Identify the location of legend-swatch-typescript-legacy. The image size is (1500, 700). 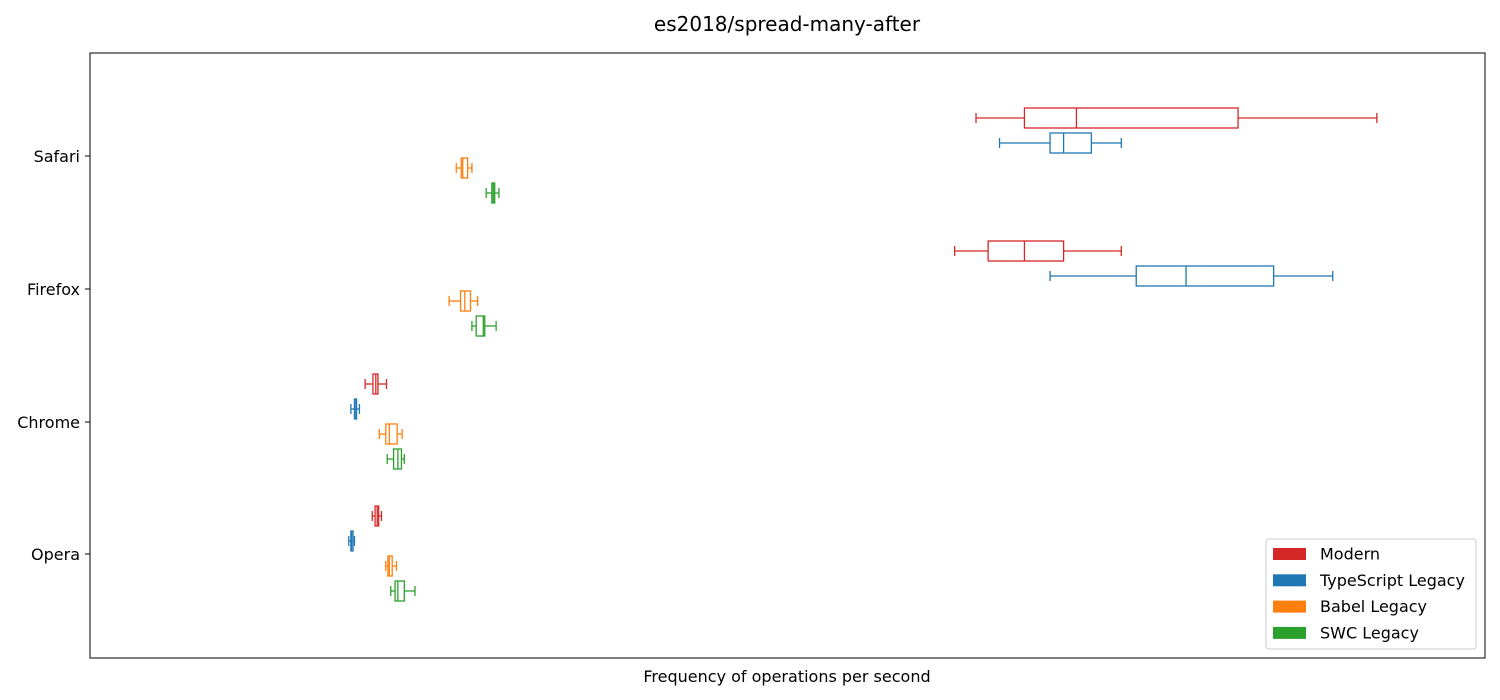
(1289, 580).